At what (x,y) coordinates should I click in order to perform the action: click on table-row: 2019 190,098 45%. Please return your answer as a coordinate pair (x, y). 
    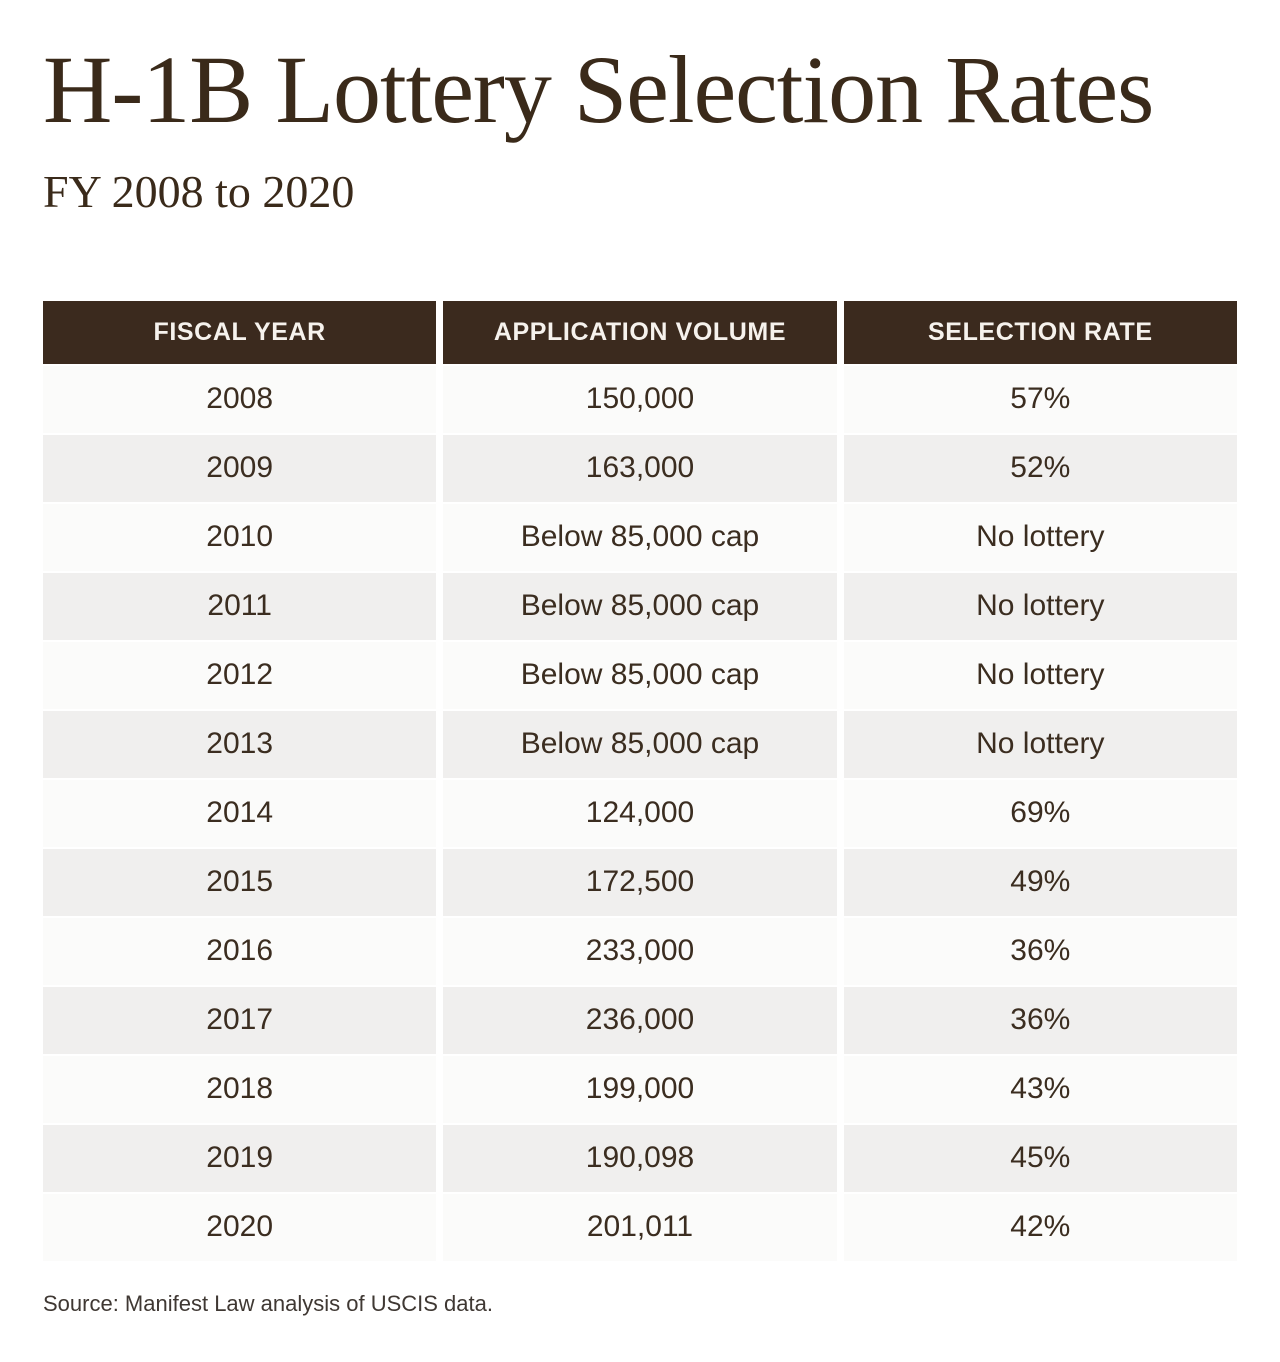
    Looking at the image, I should click on (640, 1158).